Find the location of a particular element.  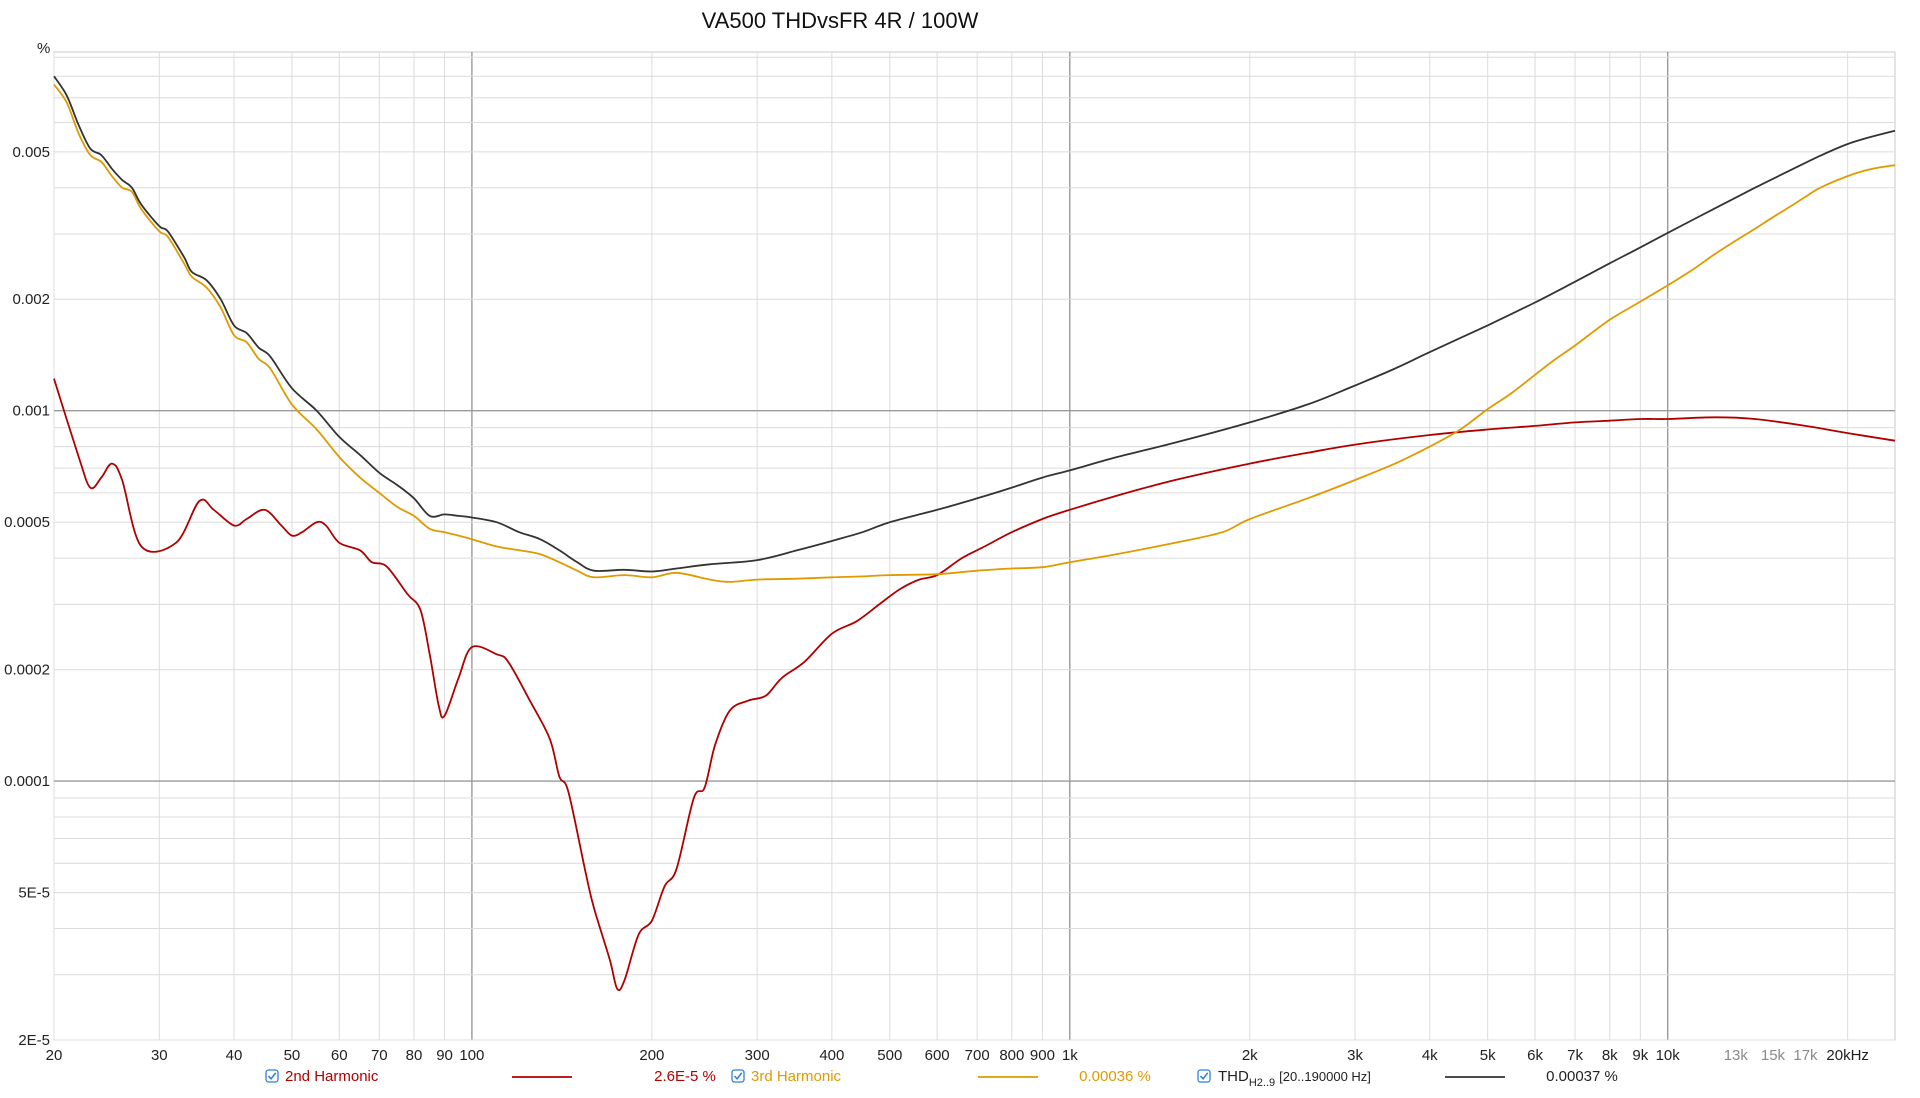

x-tick-label: 200 is located at coordinates (651, 1055).